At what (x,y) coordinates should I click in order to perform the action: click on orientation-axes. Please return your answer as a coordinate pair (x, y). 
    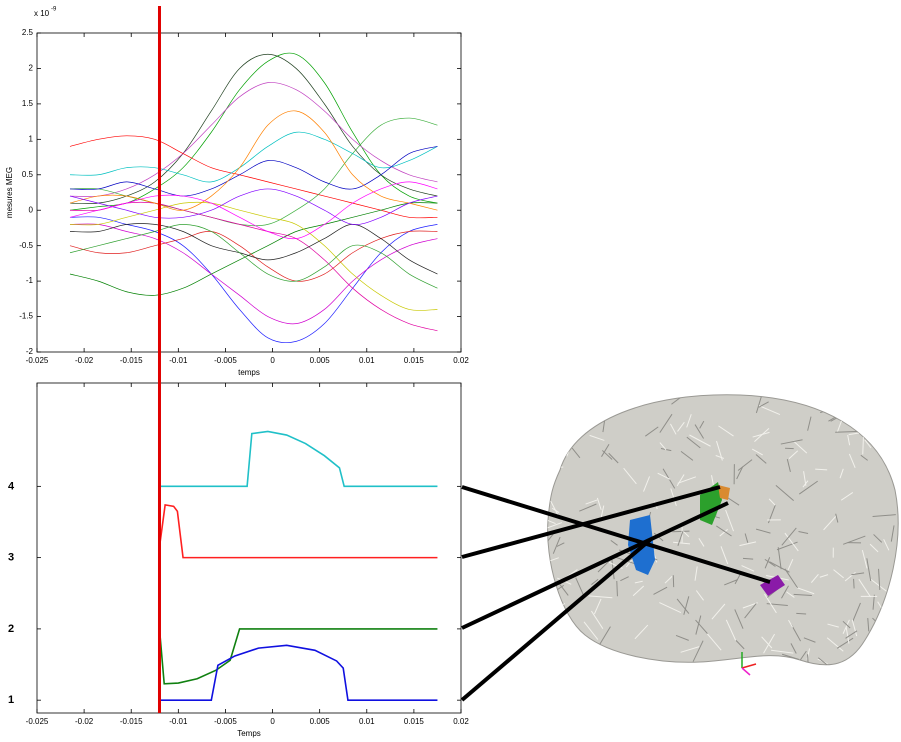
    Looking at the image, I should click on (749, 664).